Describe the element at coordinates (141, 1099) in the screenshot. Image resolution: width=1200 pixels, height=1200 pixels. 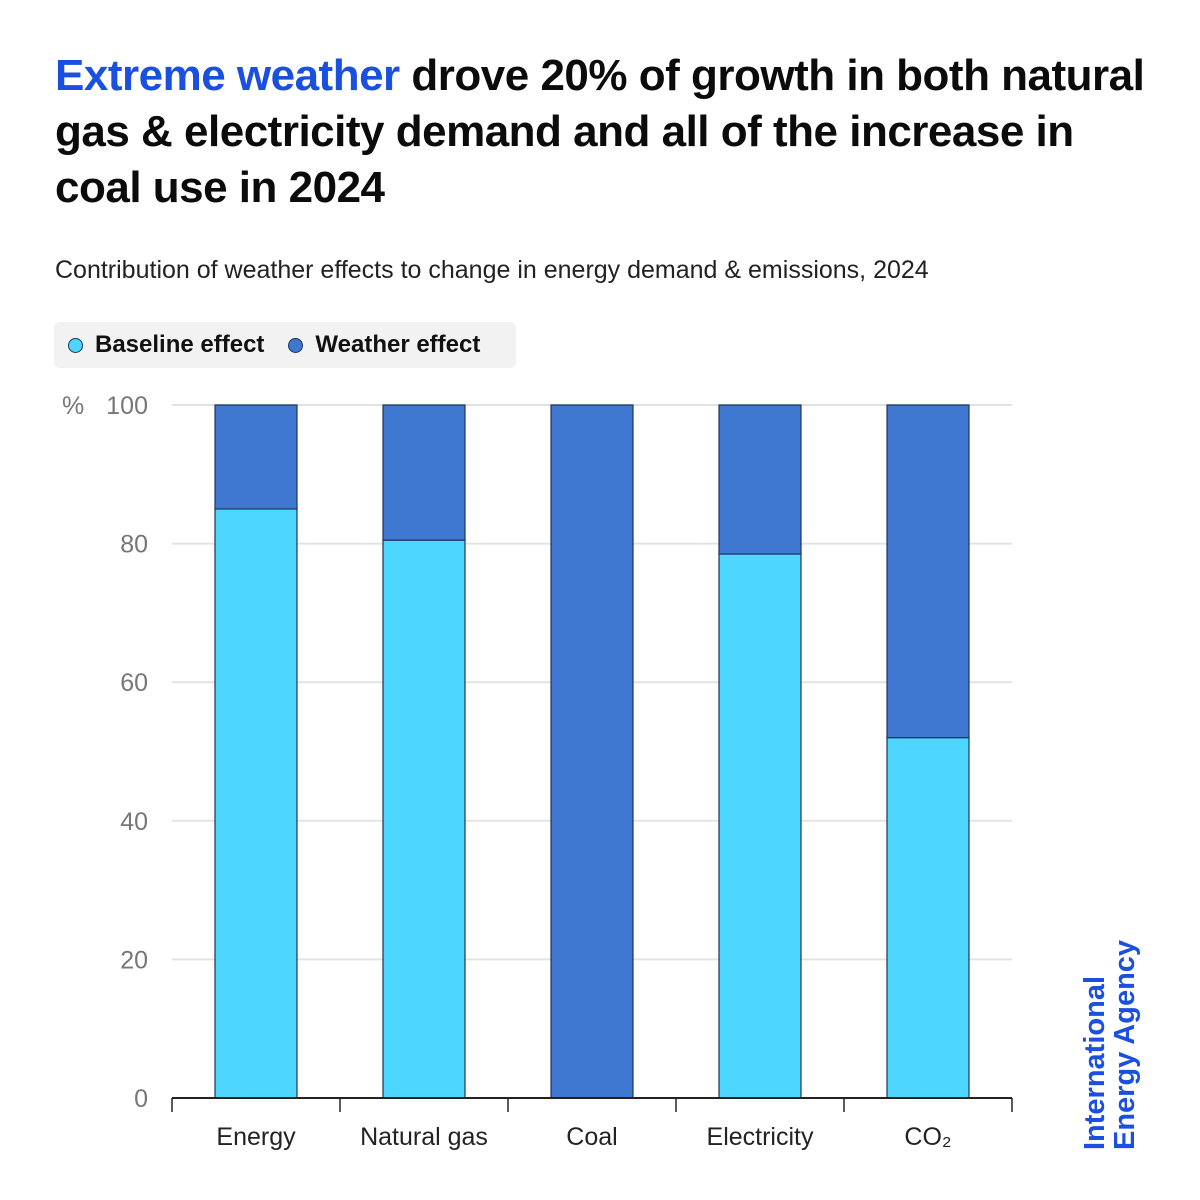
I see `y-tick-label: 0` at that location.